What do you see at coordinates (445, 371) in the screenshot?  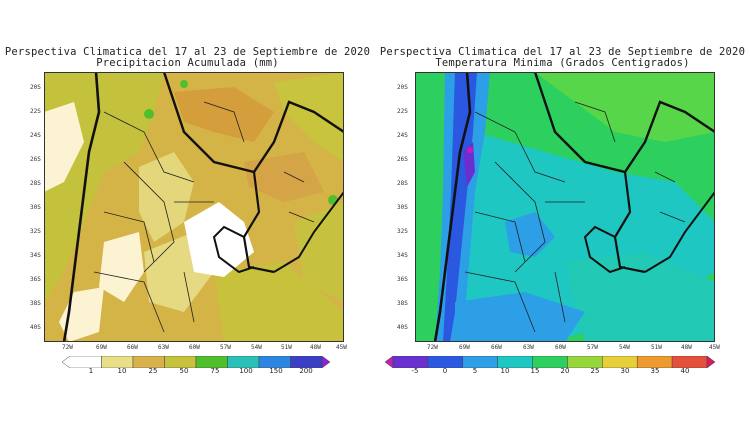 I see `colorbar-label: 0` at bounding box center [445, 371].